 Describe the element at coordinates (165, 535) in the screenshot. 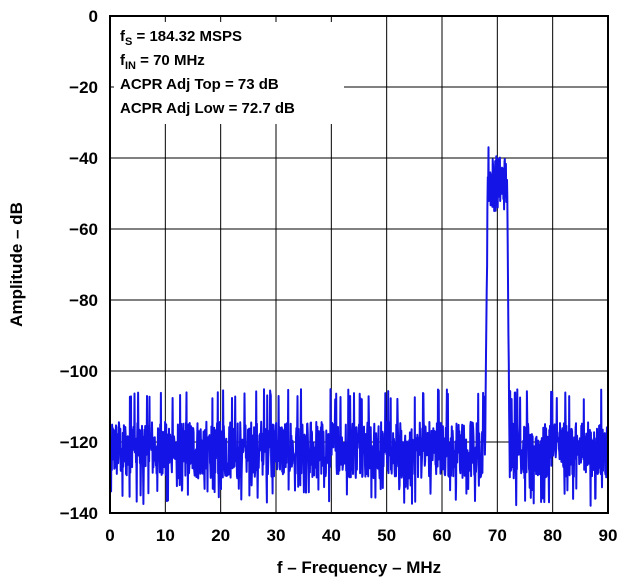

I see `x-tick-label: 10` at that location.